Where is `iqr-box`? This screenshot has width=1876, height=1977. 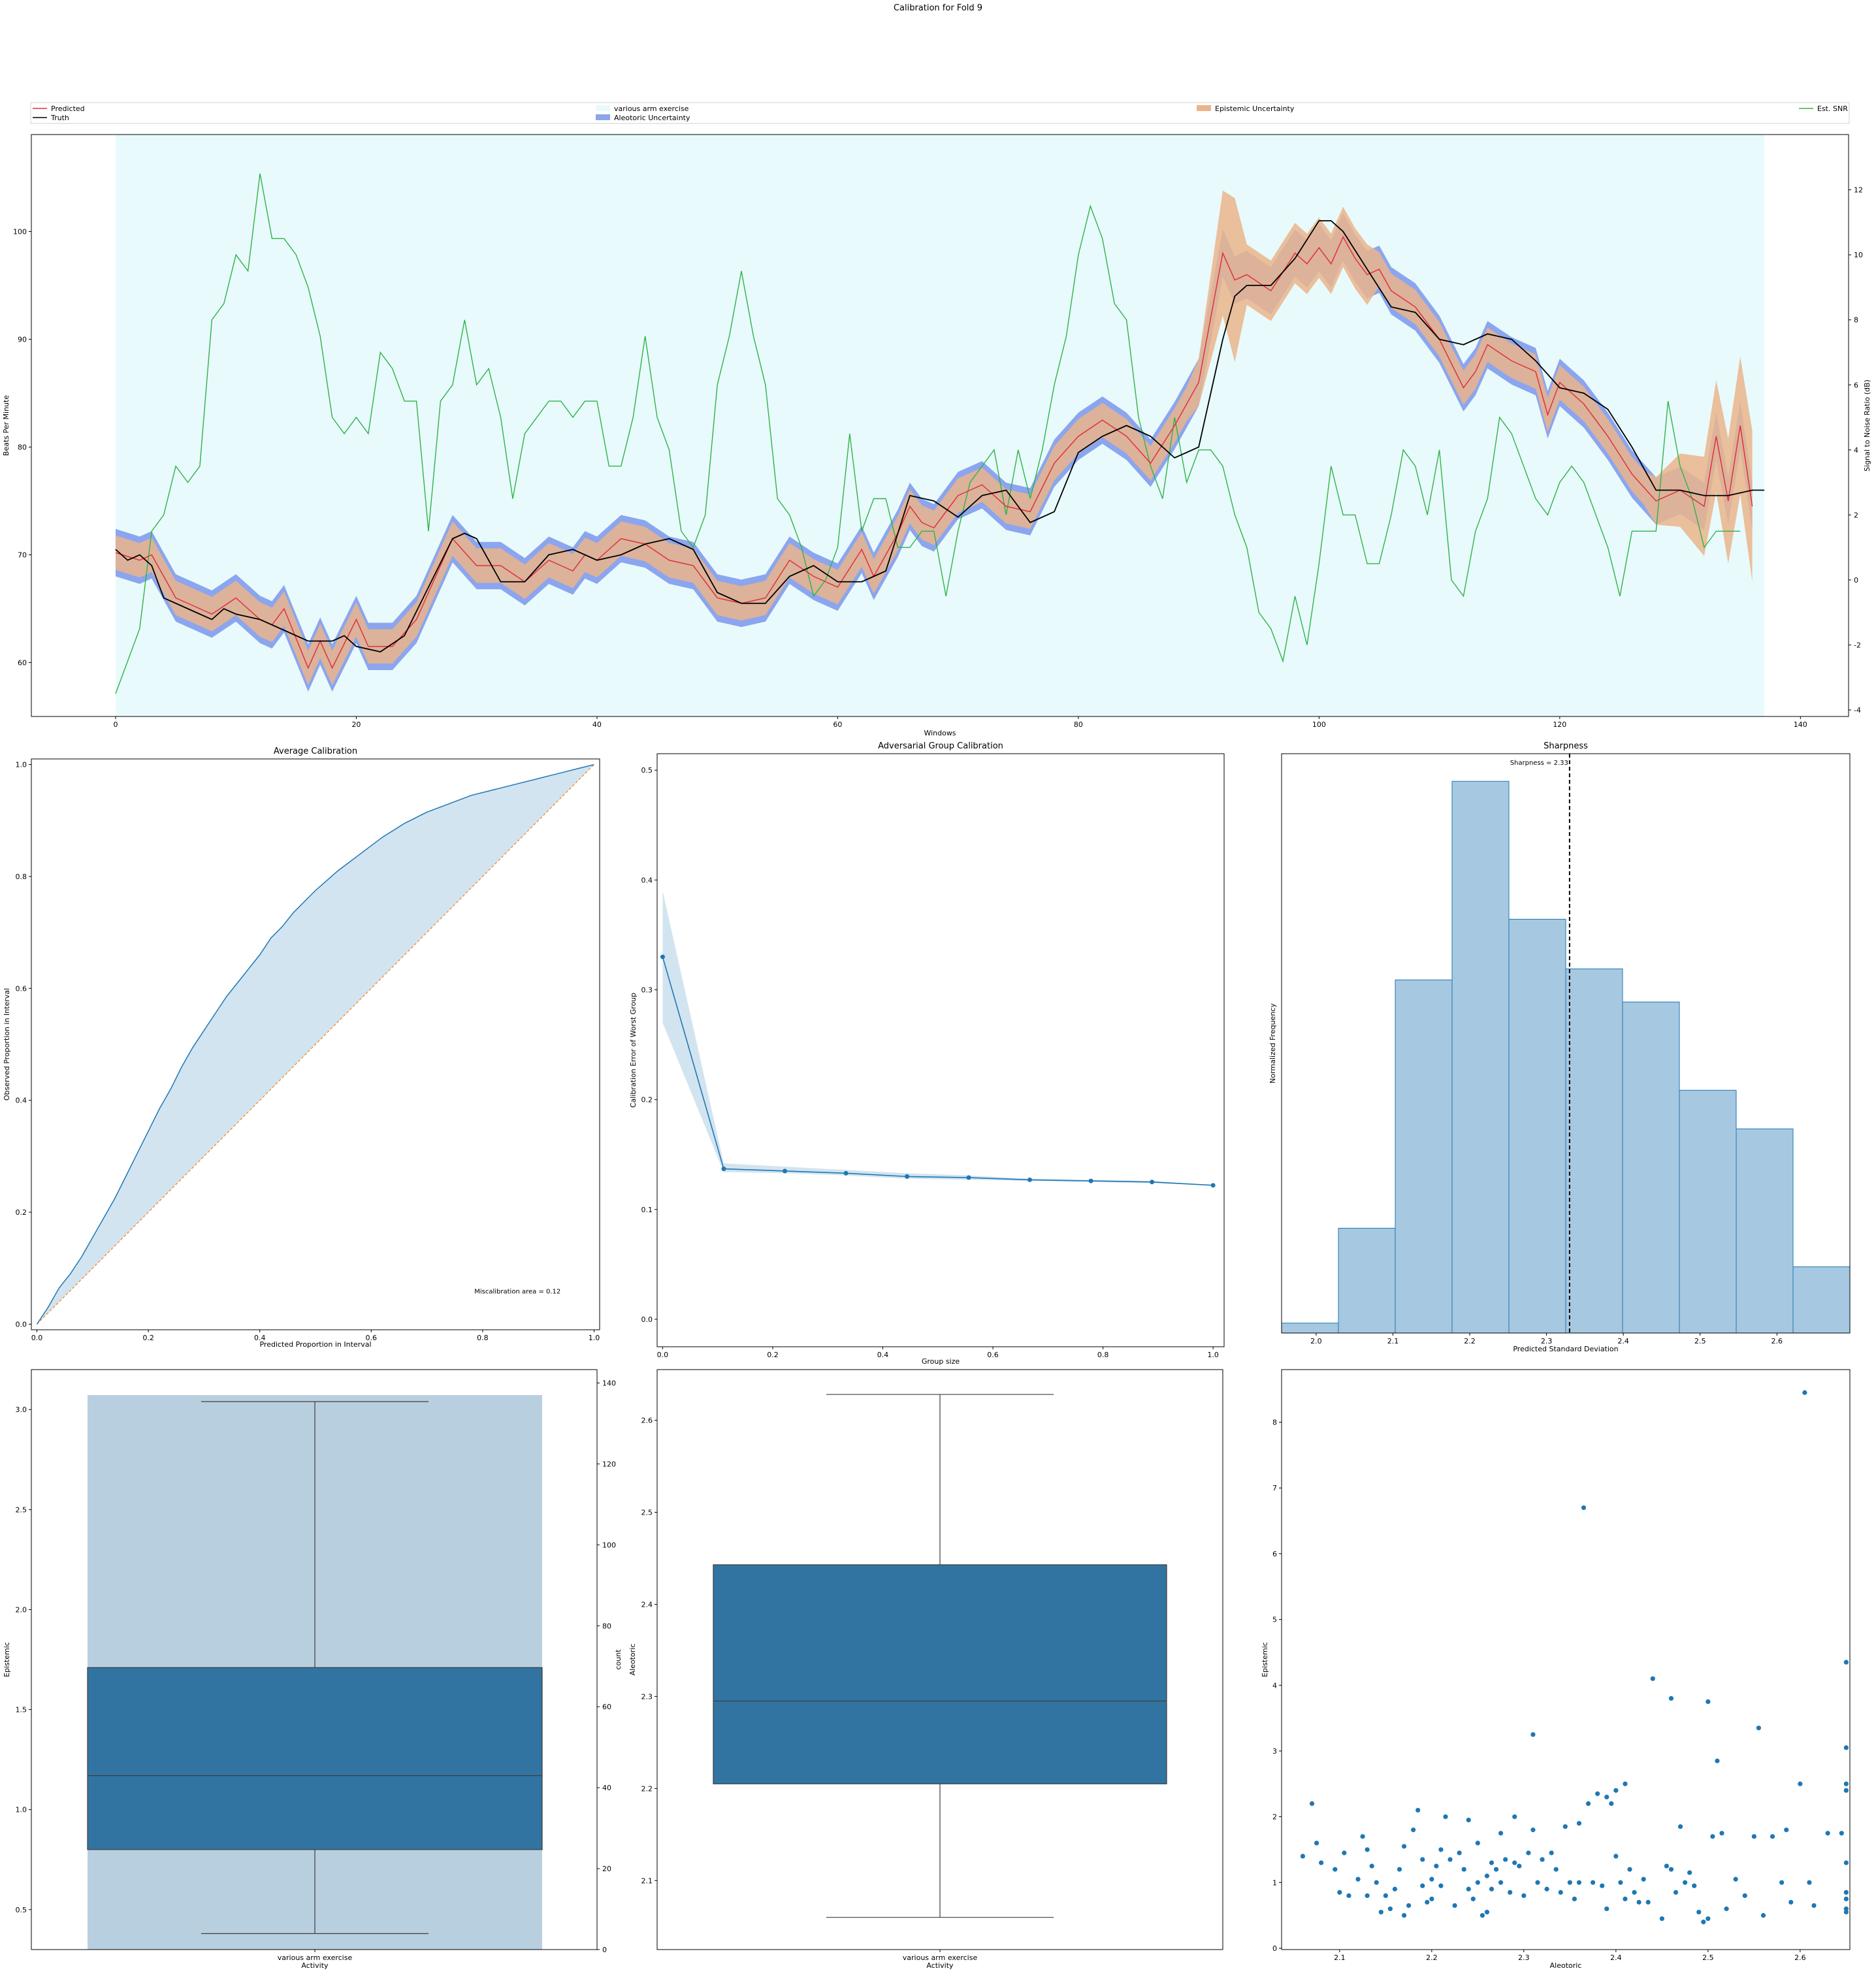 iqr-box is located at coordinates (940, 1674).